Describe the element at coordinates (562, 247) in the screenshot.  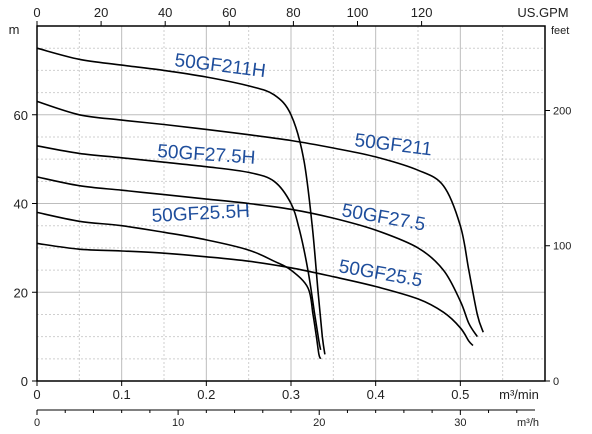
I see `right-tick-label: 100` at that location.